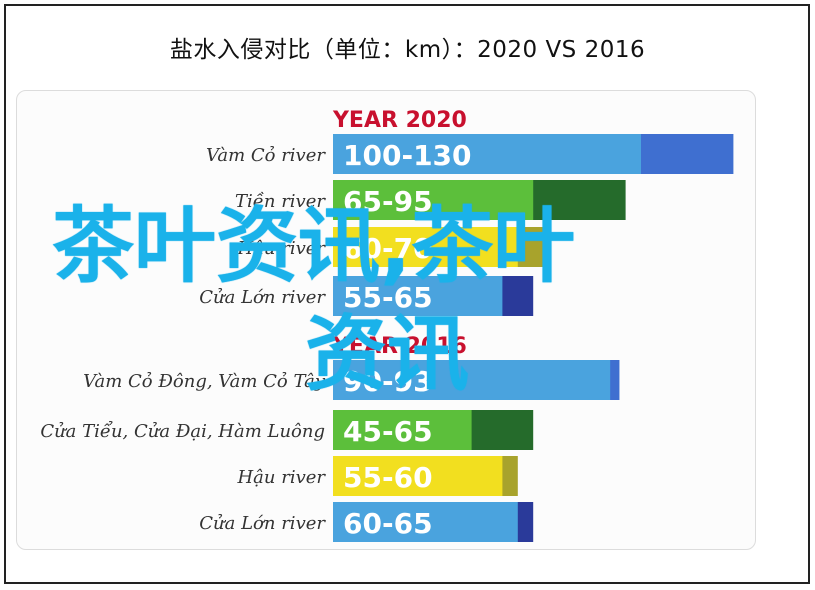  I want to click on bar-value-label: 60-65, so click(388, 523).